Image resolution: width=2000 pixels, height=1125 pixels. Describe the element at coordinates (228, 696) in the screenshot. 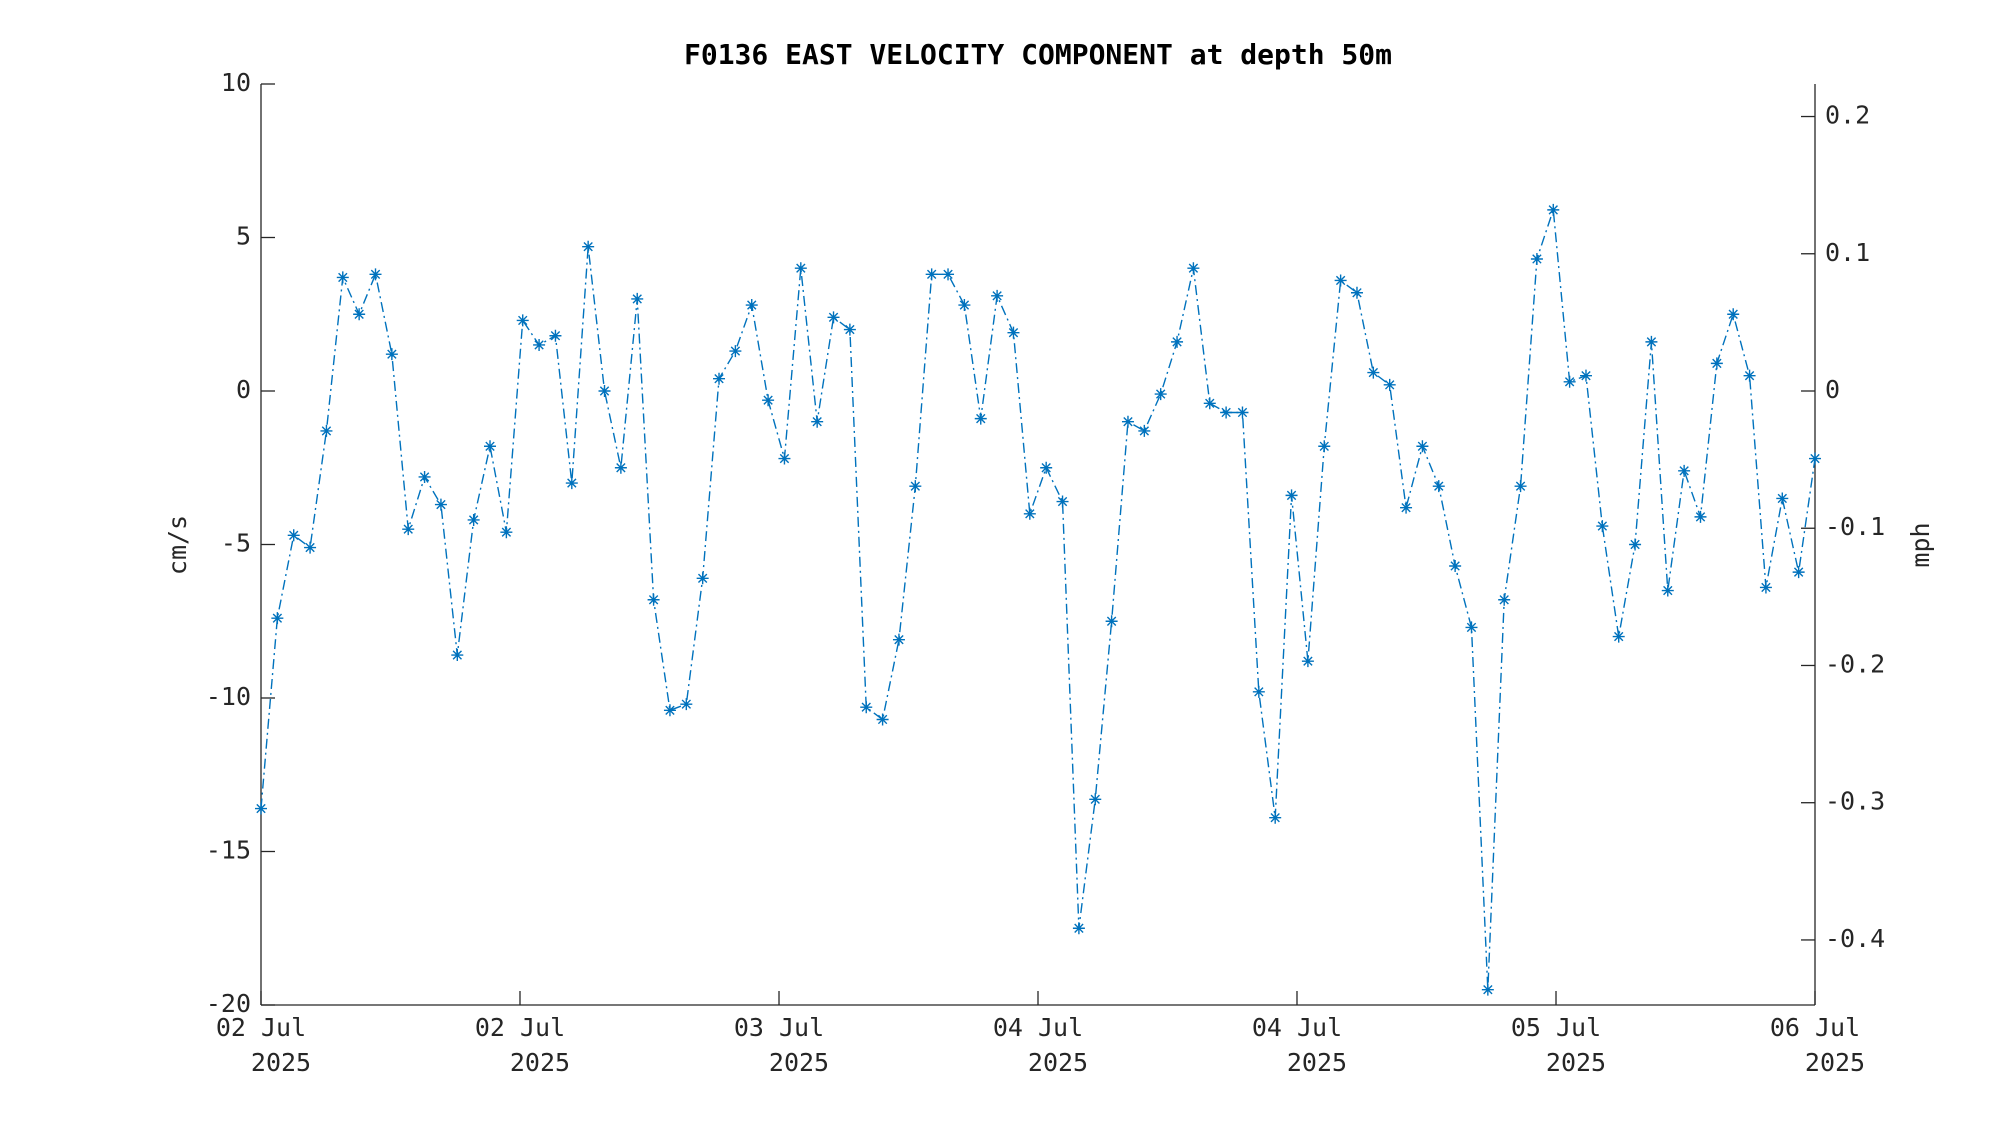

I see `y-tick-label: -10` at that location.